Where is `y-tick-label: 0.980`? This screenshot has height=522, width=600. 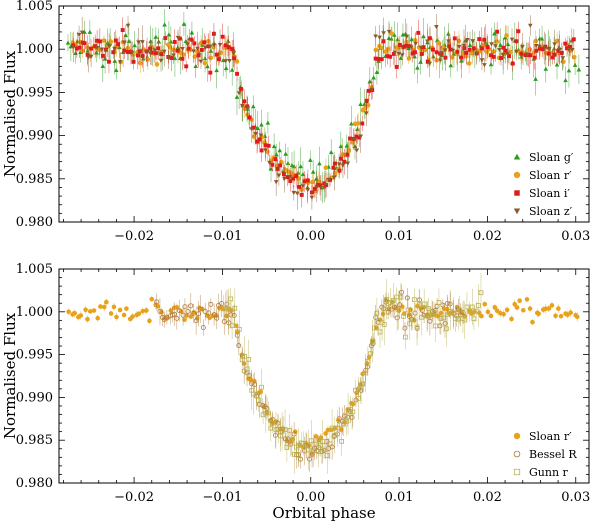
y-tick-label: 0.980 is located at coordinates (34, 222).